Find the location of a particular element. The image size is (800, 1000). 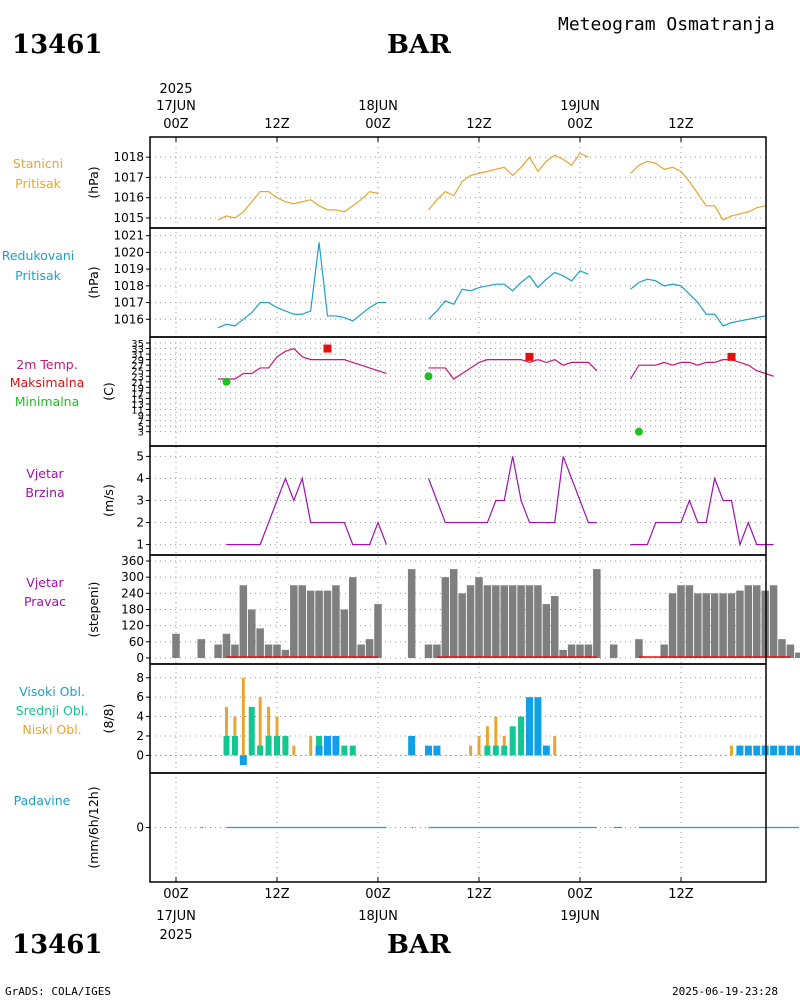

panel-label-wind-direction: Pravac is located at coordinates (45, 601).